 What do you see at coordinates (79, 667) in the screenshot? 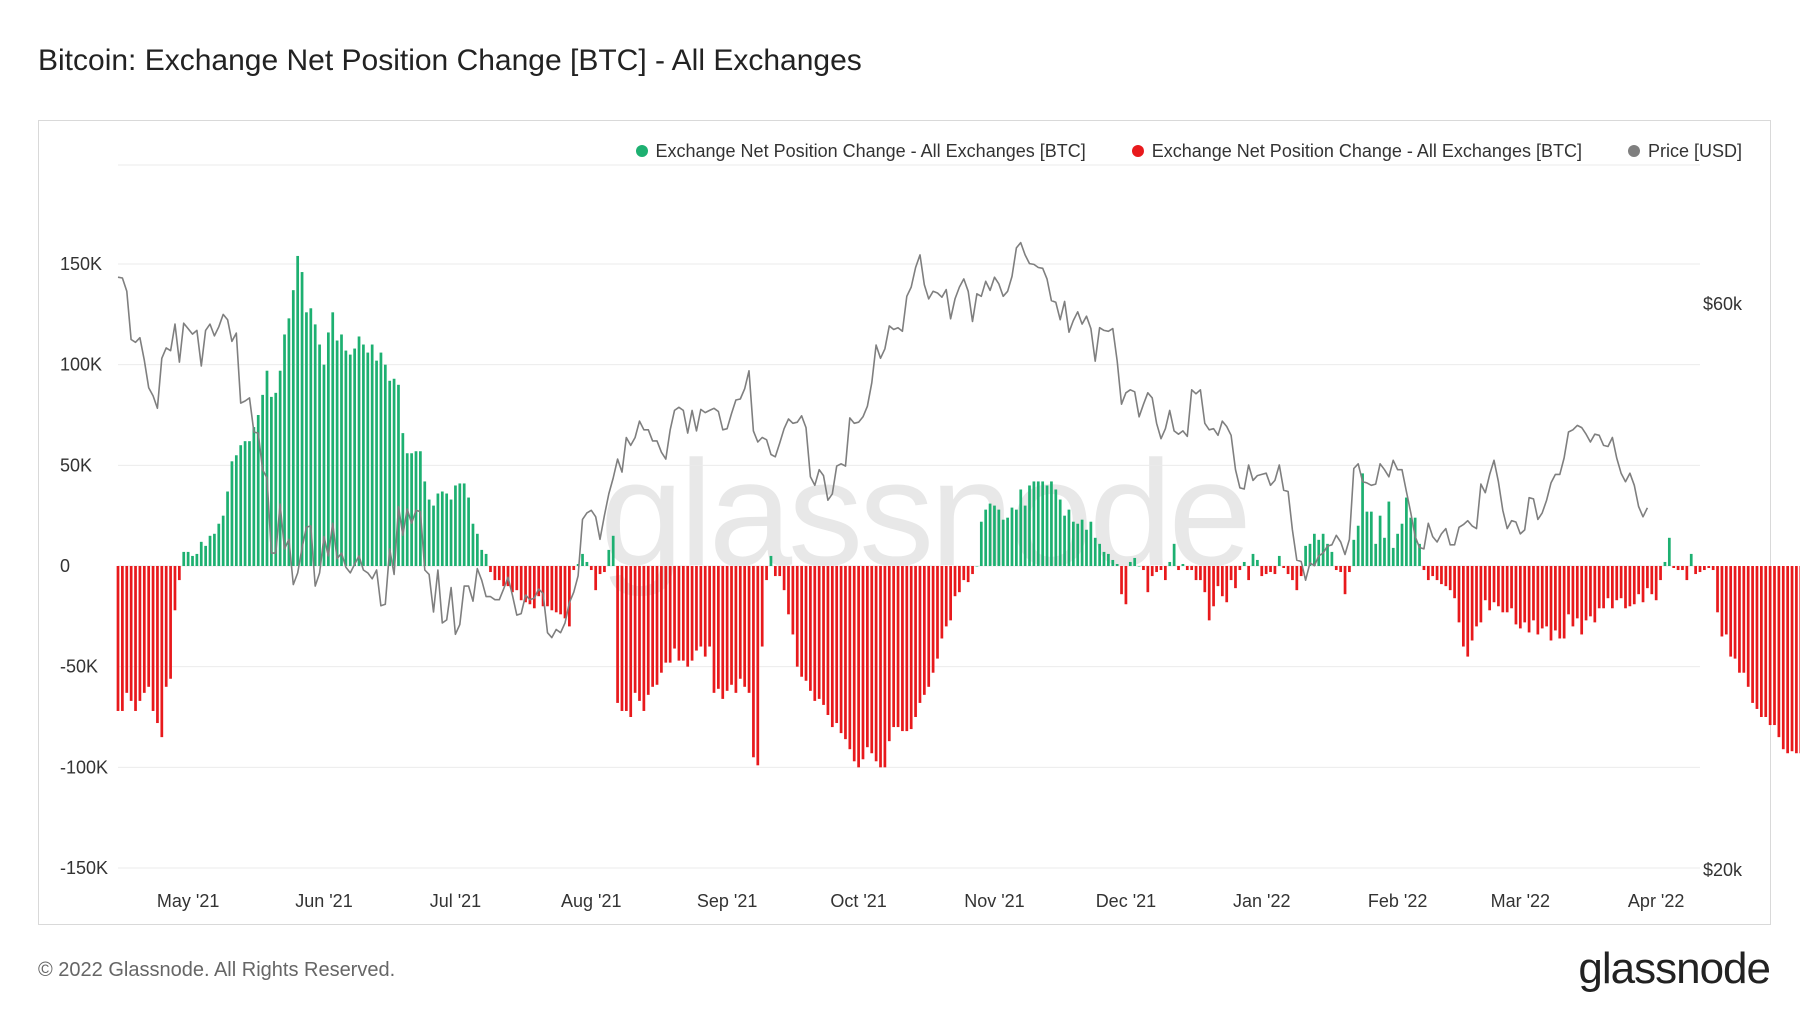
I see `y-tick-label: -50K` at bounding box center [79, 667].